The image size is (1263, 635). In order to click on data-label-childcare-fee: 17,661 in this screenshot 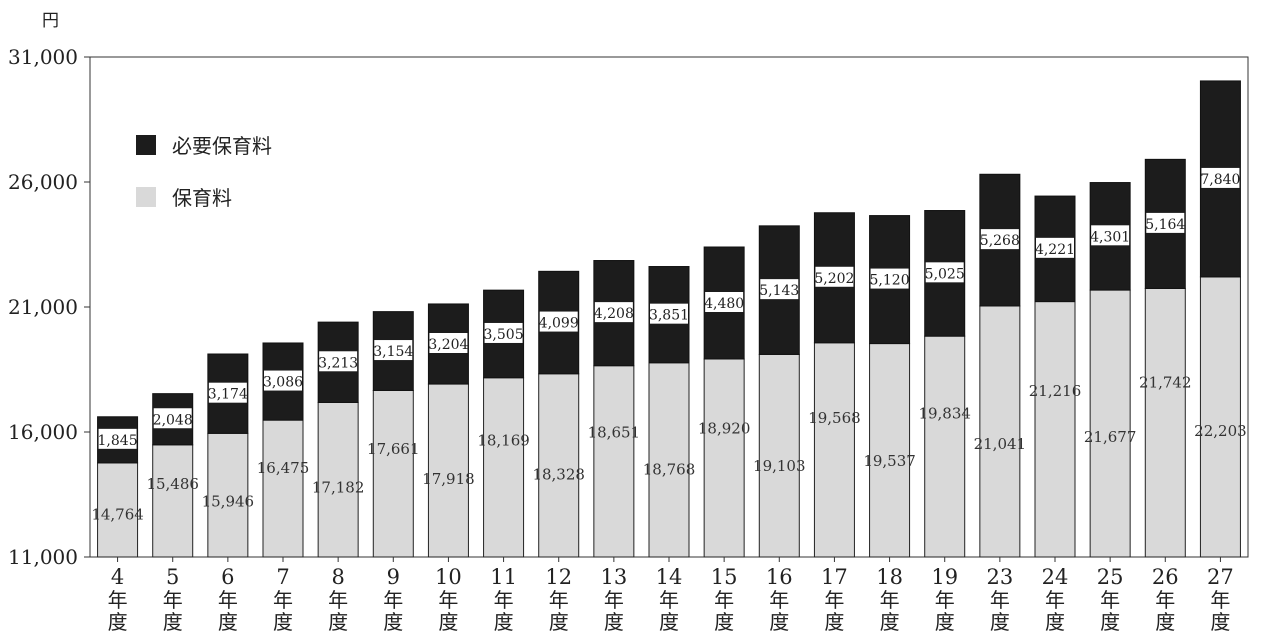, I will do `click(393, 449)`.